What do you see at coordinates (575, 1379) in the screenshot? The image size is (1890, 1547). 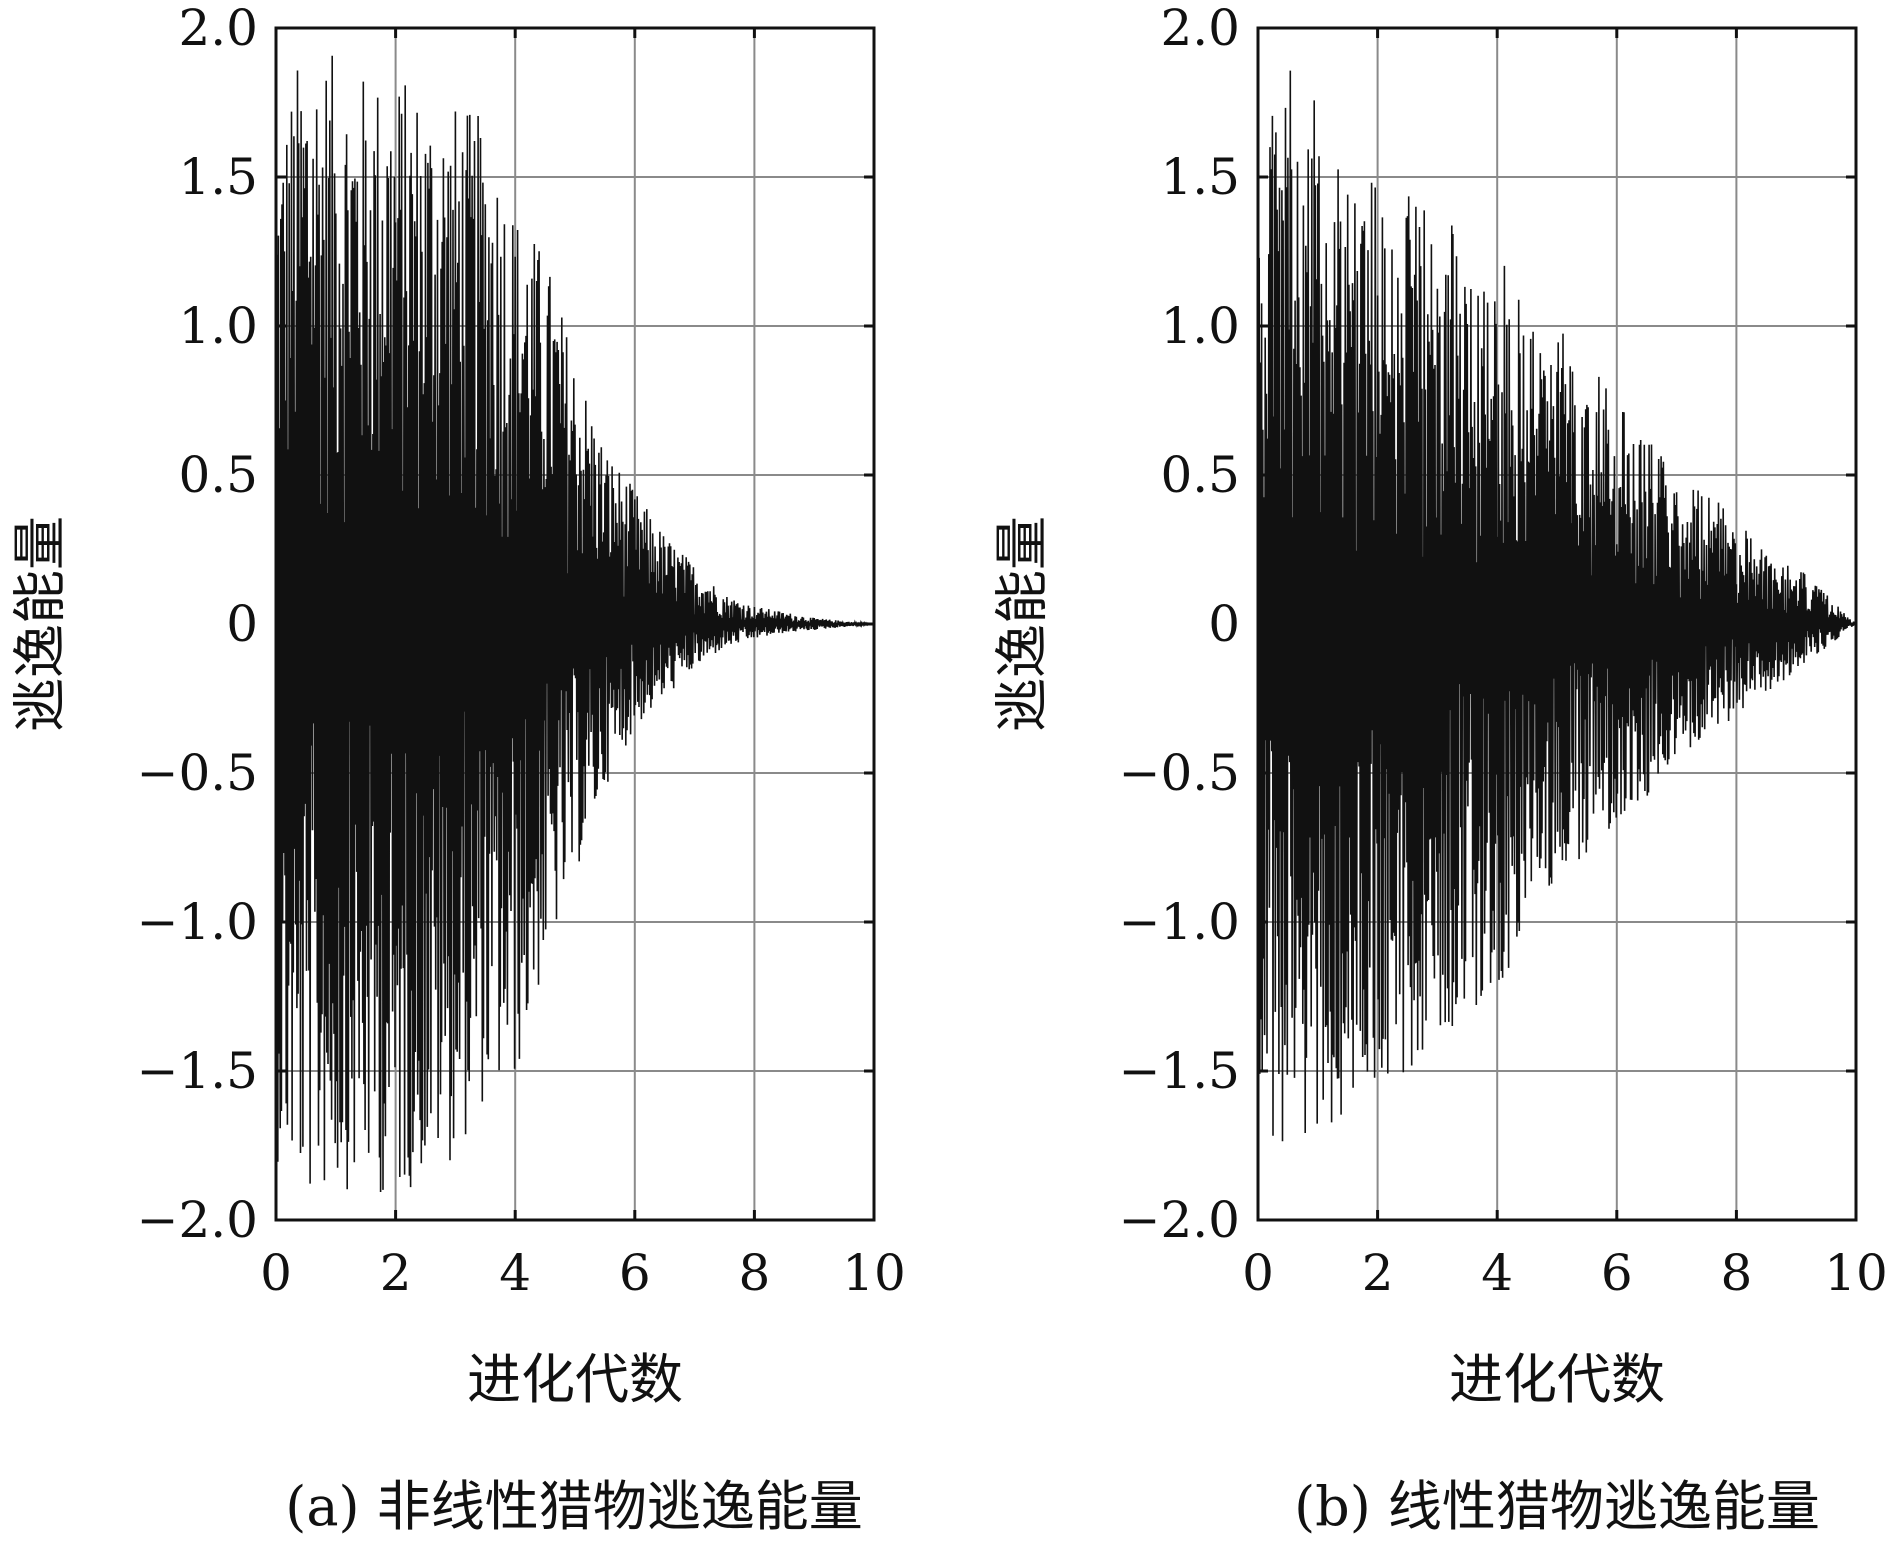 I see `x-axis-label-a: 进化代数` at bounding box center [575, 1379].